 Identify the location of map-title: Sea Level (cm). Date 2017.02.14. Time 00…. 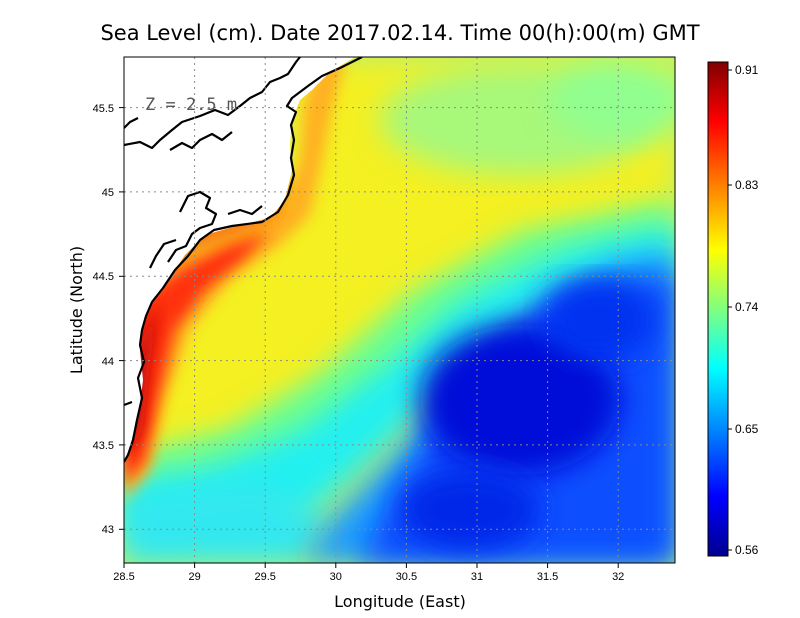
(399, 33).